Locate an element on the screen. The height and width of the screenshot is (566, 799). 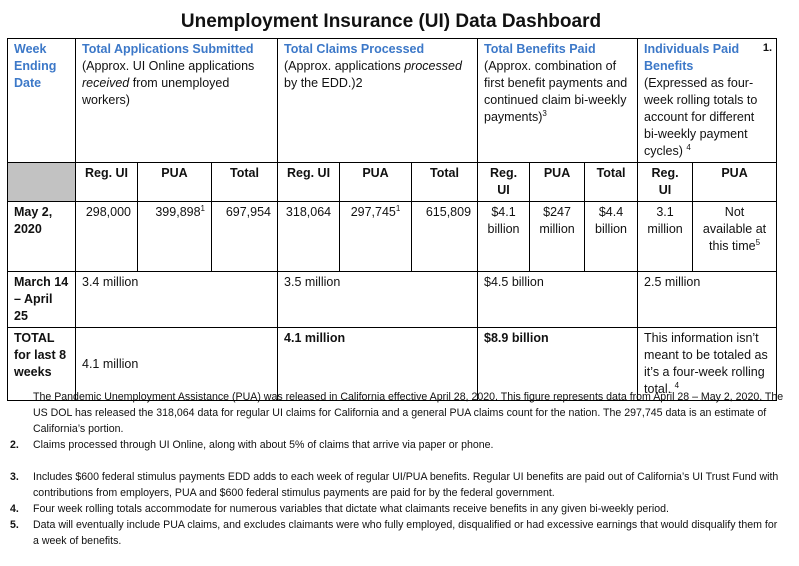
cell-text: Not available at this time is located at coordinates (734, 229).